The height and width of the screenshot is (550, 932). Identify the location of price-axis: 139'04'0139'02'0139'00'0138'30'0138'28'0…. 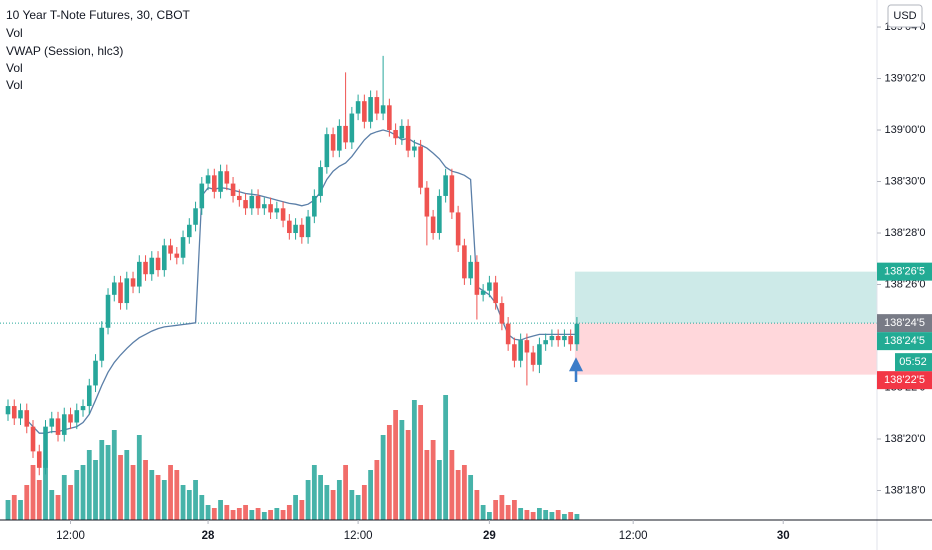
(904, 258).